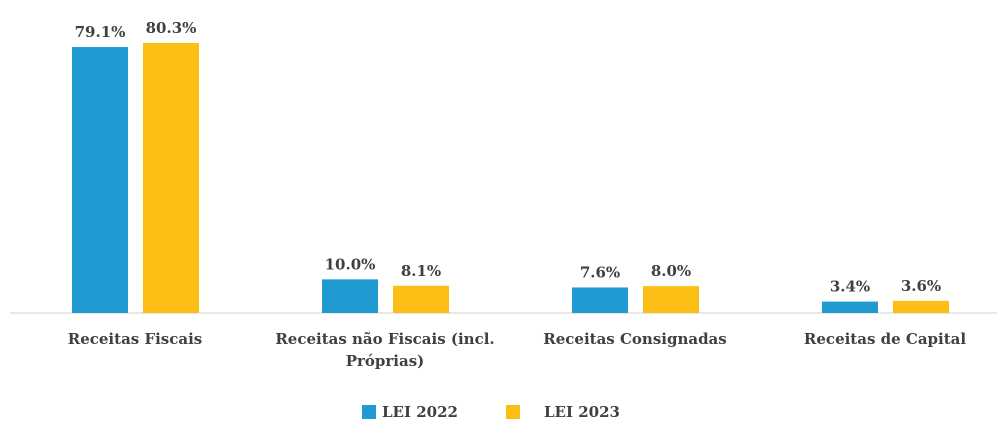 The image size is (997, 423). I want to click on legend-label: LEI 2023, so click(582, 412).